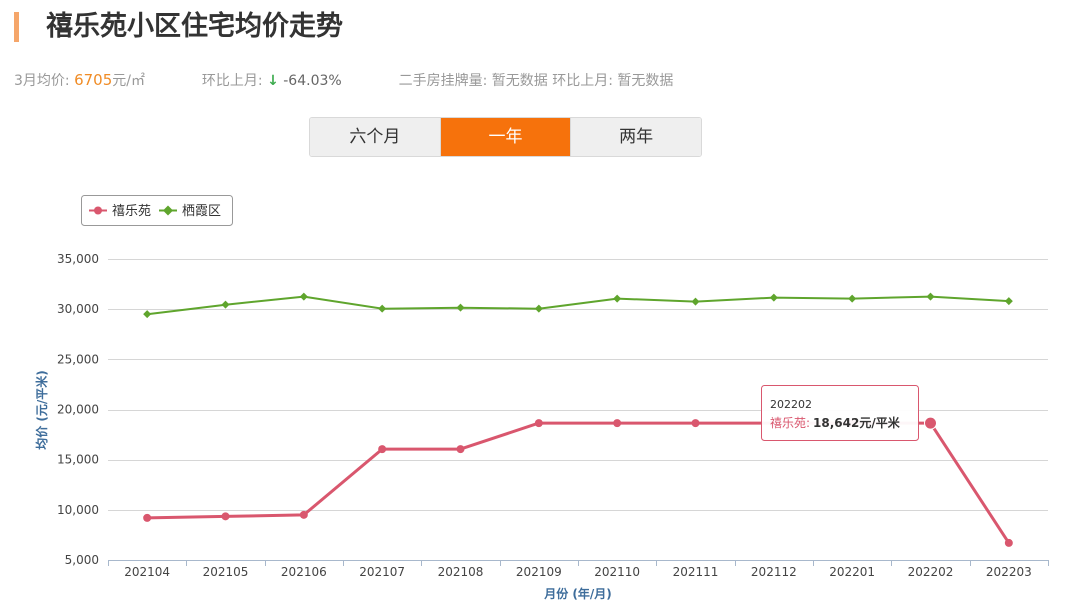 The image size is (1080, 614). I want to click on page-title: 禧乐苑小区住宅均价走势, so click(194, 26).